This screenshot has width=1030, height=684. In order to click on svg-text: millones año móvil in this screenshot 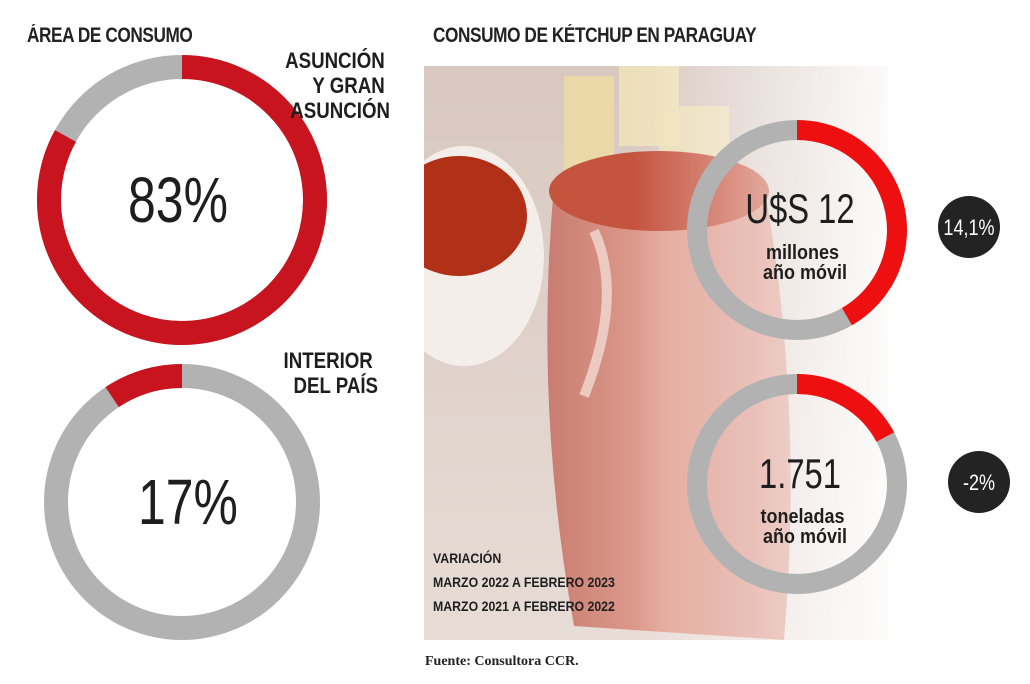, I will do `click(805, 263)`.